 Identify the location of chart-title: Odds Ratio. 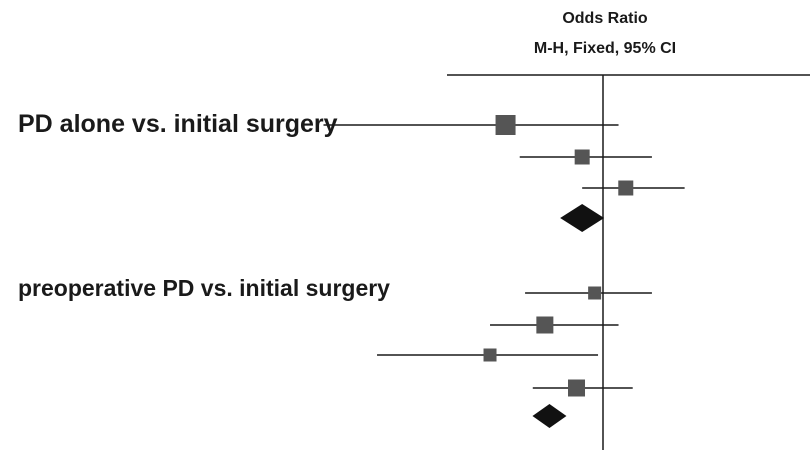
(605, 18).